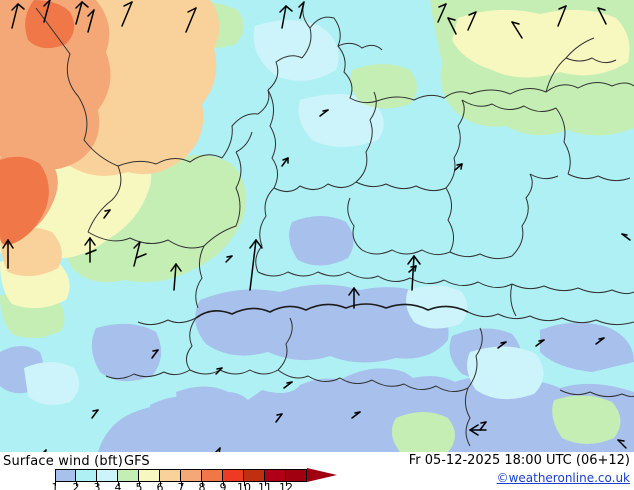 The width and height of the screenshot is (634, 490). Describe the element at coordinates (296, 50) in the screenshot. I see `field-bft3-north` at that location.